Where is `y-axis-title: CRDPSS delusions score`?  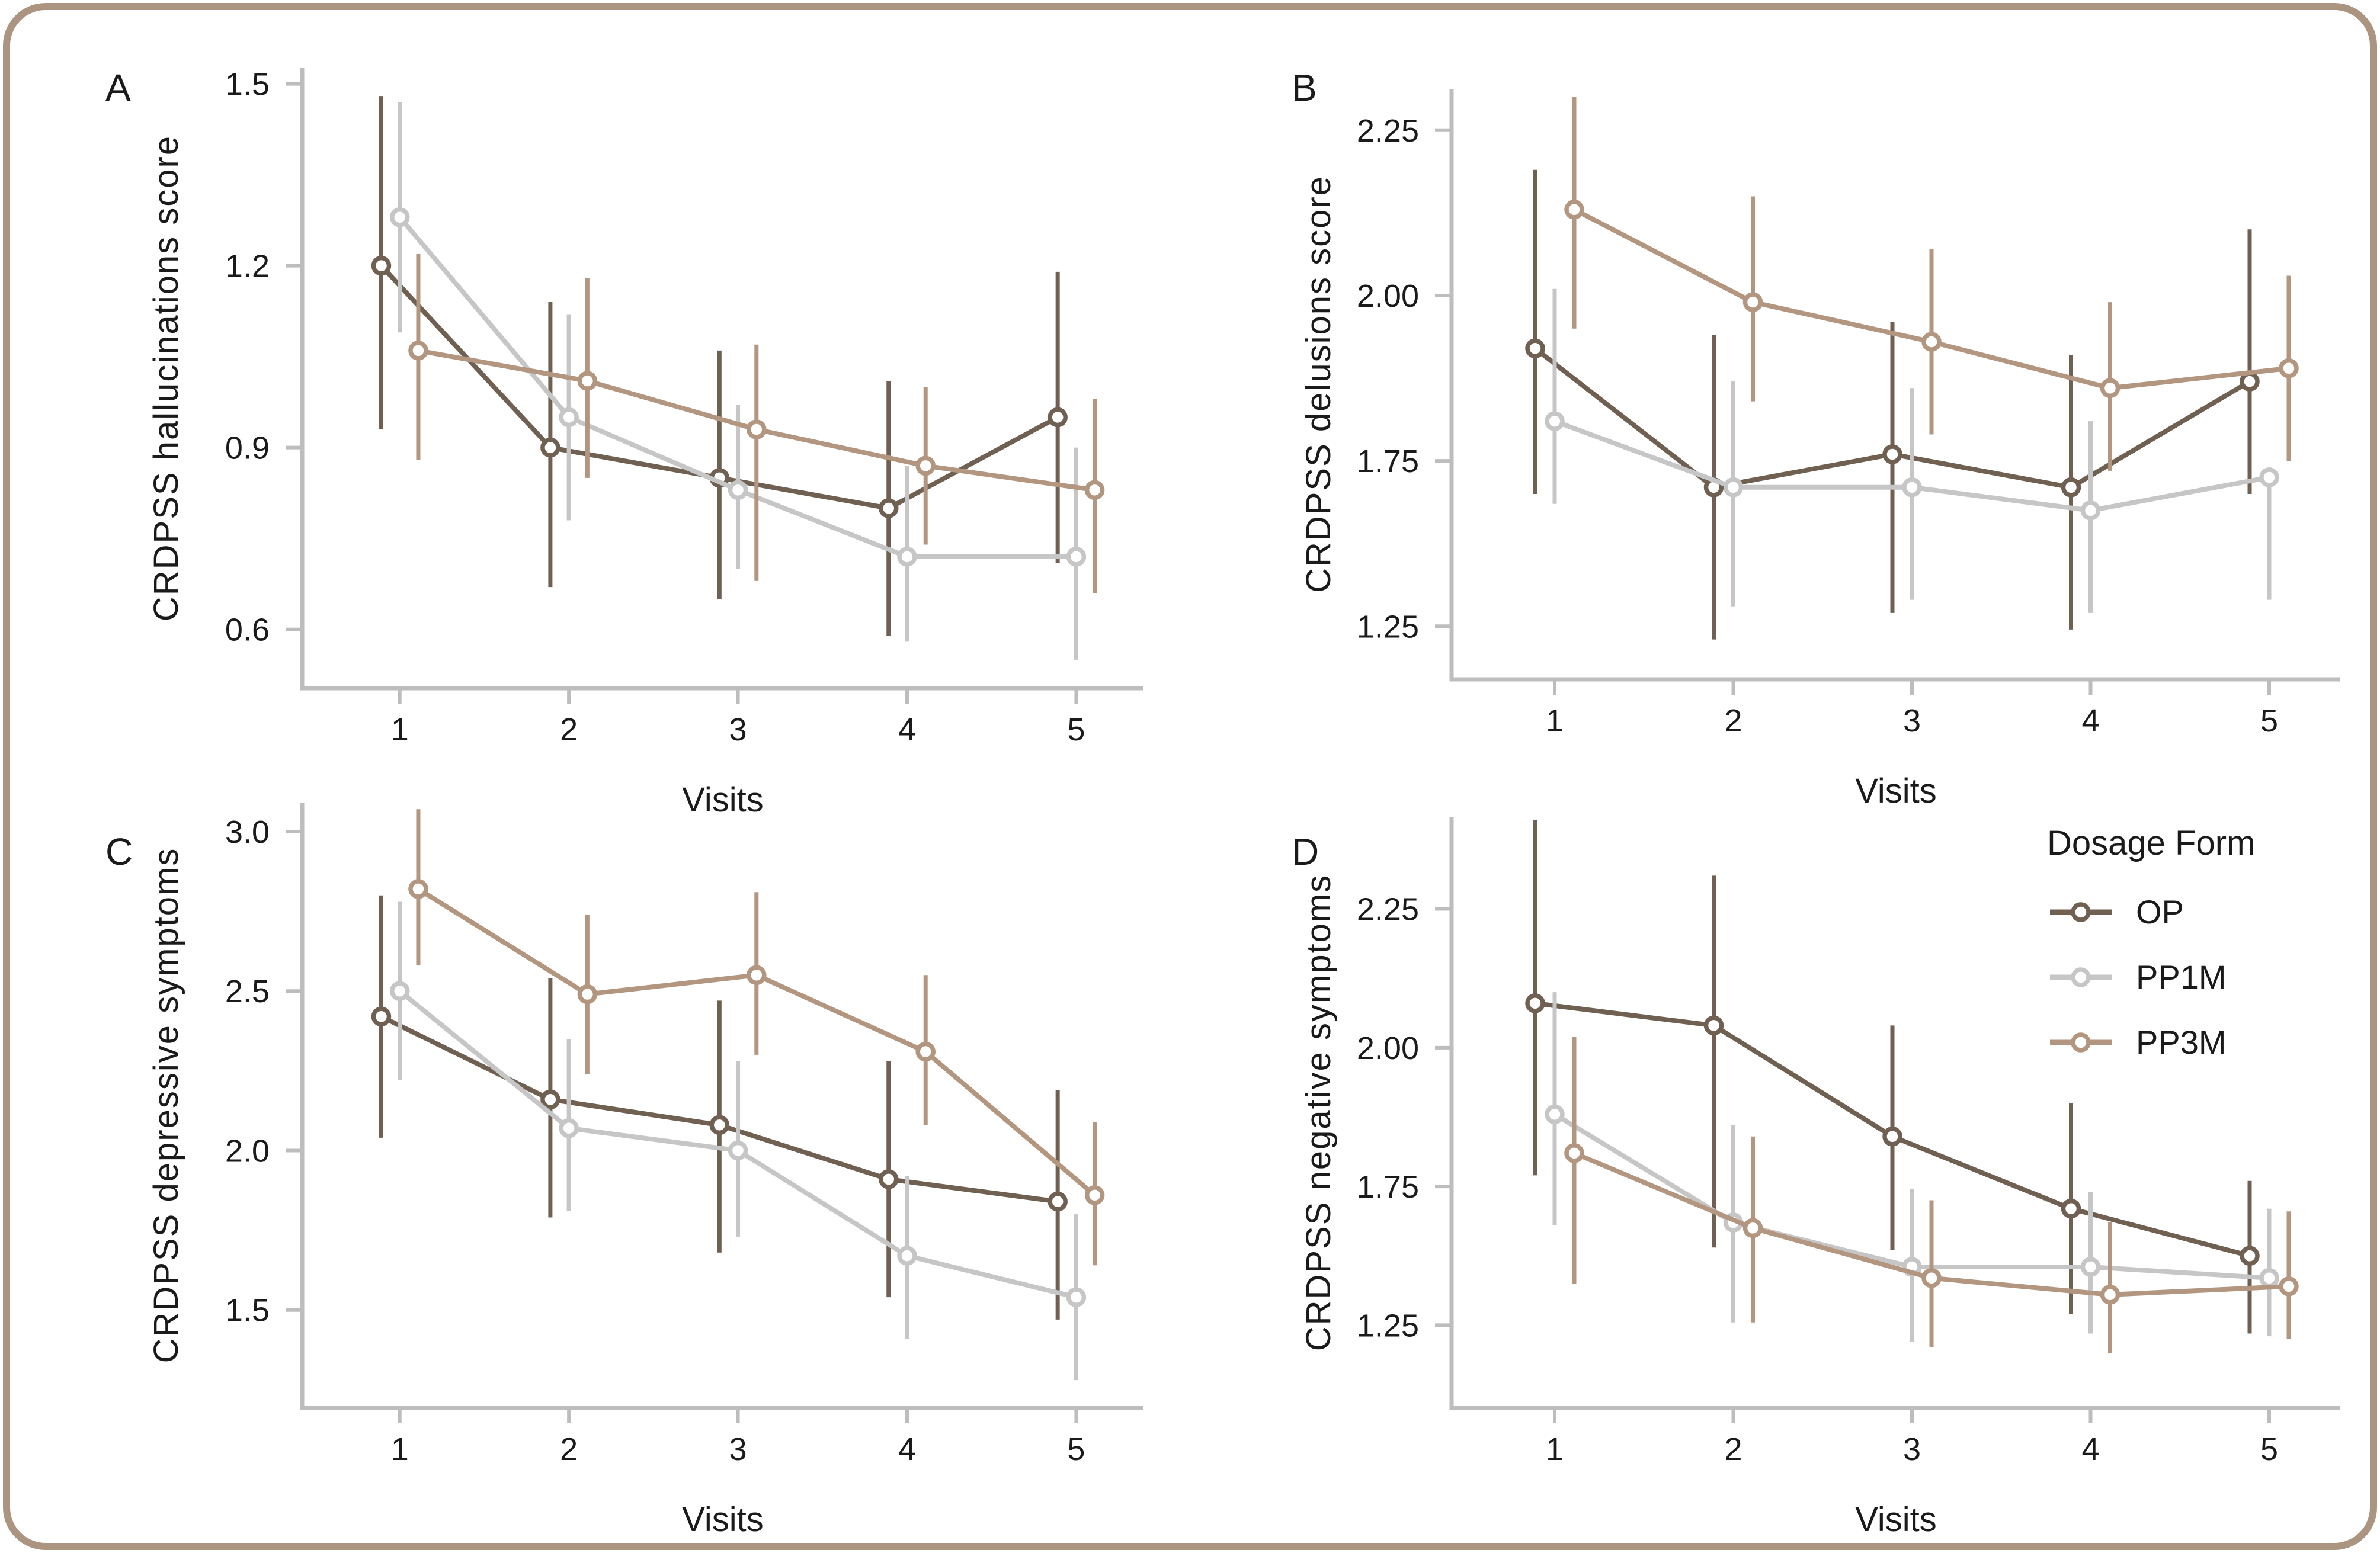
y-axis-title: CRDPSS delusions score is located at coordinates (1318, 384).